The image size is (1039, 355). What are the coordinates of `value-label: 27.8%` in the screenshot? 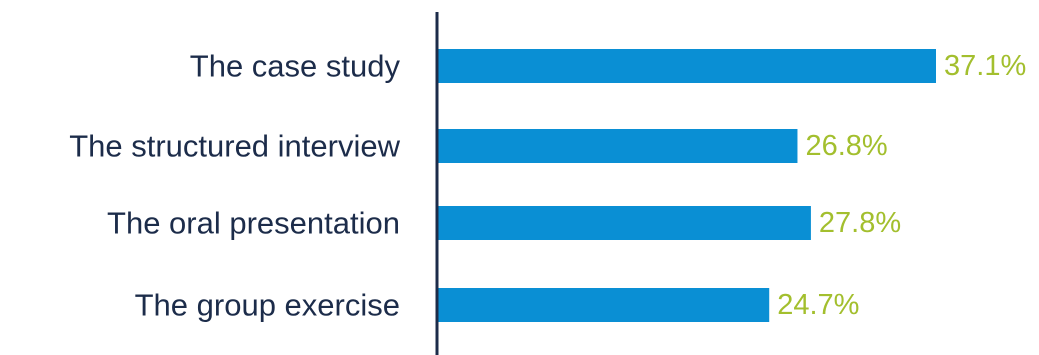 It's located at (860, 223).